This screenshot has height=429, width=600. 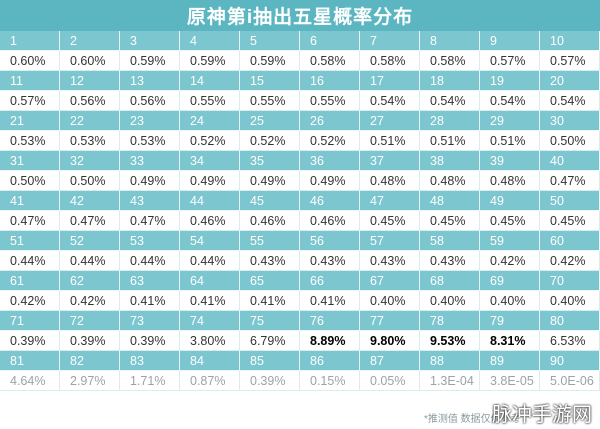 What do you see at coordinates (510, 281) in the screenshot?
I see `pull-number-cell: 69` at bounding box center [510, 281].